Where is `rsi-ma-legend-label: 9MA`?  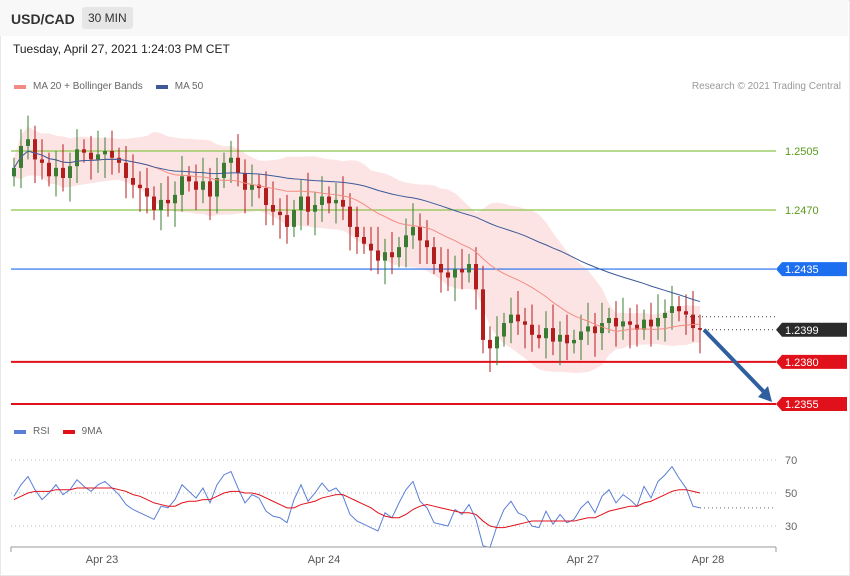
rsi-ma-legend-label: 9MA is located at coordinates (92, 431).